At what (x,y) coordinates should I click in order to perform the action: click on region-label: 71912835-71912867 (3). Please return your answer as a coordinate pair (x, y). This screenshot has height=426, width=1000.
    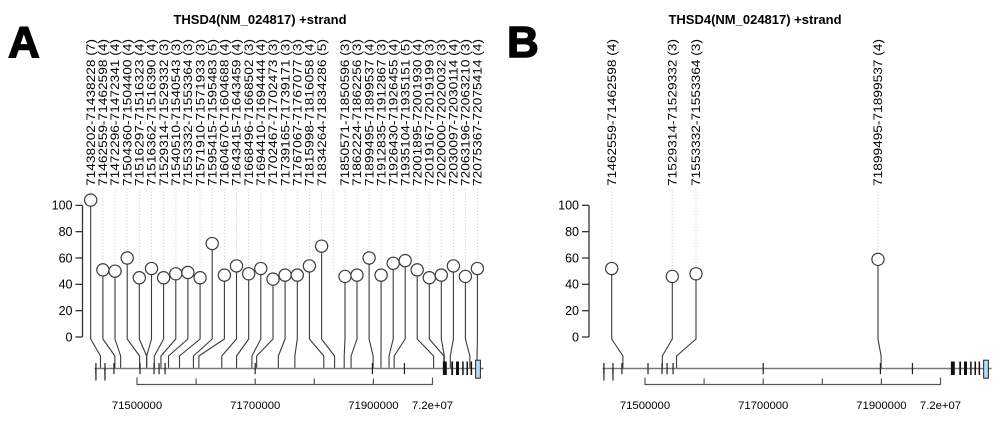
    Looking at the image, I should click on (382, 112).